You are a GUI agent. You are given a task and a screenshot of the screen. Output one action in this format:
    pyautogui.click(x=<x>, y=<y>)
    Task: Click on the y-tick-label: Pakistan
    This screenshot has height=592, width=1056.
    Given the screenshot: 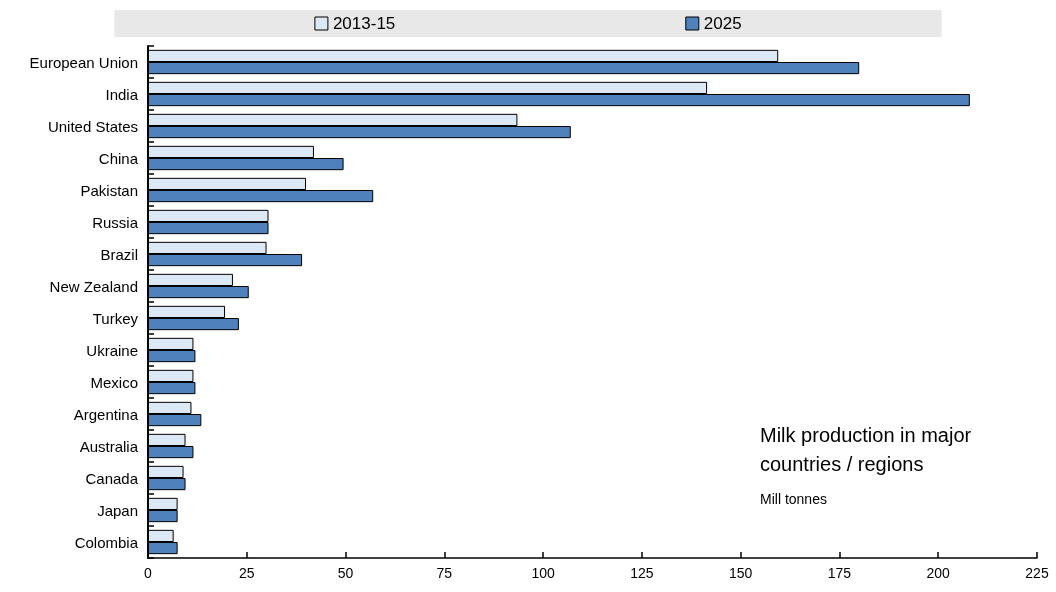 What is the action you would take?
    pyautogui.click(x=109, y=190)
    